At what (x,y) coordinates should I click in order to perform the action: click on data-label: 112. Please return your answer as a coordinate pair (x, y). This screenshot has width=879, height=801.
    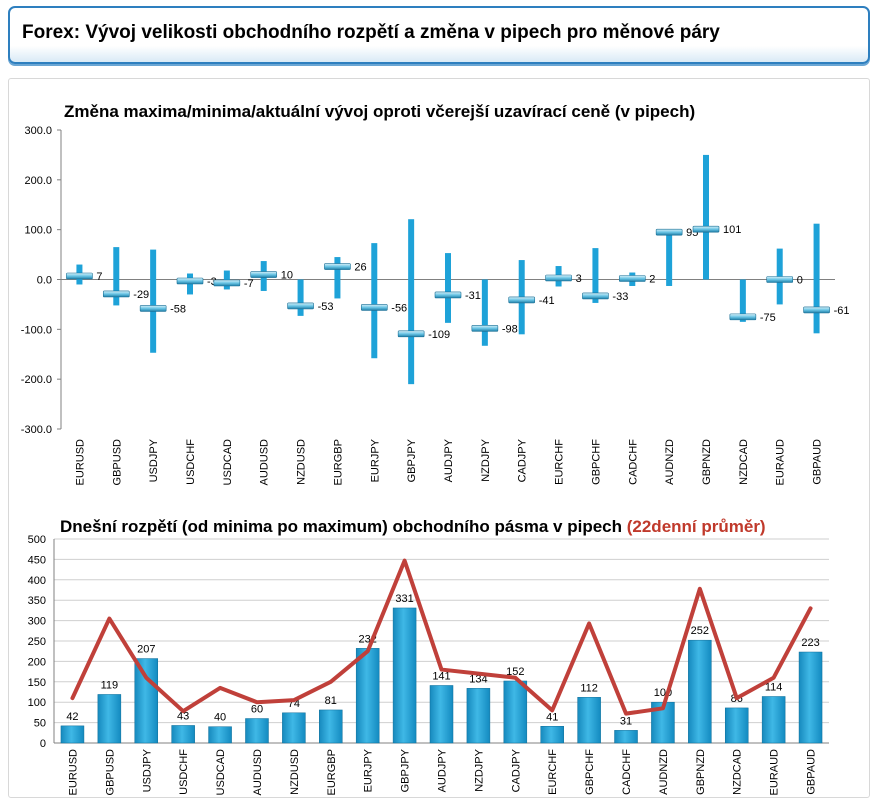
    Looking at the image, I should click on (589, 688).